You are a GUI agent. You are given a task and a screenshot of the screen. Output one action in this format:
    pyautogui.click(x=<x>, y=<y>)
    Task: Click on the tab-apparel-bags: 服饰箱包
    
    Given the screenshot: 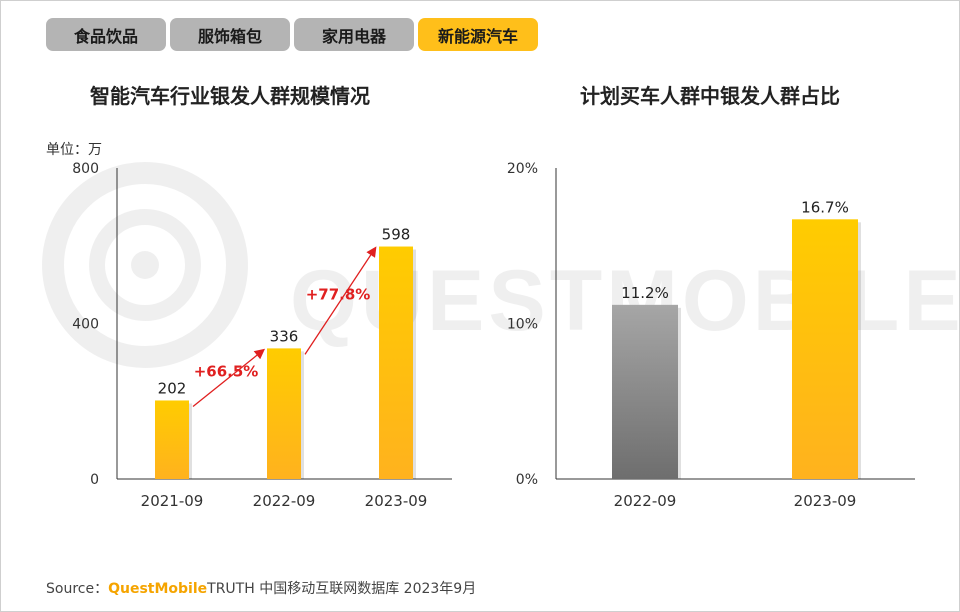 What is the action you would take?
    pyautogui.click(x=230, y=34)
    